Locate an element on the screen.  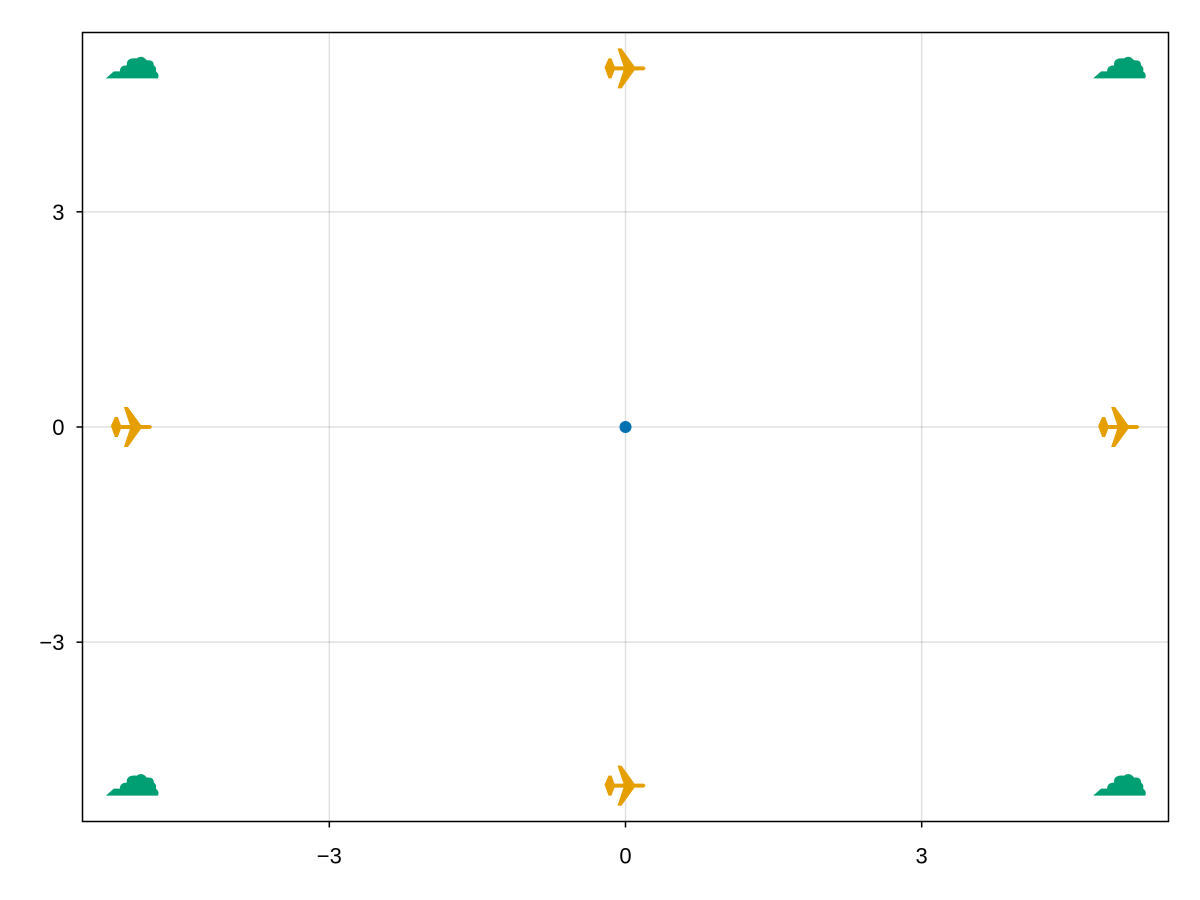
circle-marker is located at coordinates (625, 427).